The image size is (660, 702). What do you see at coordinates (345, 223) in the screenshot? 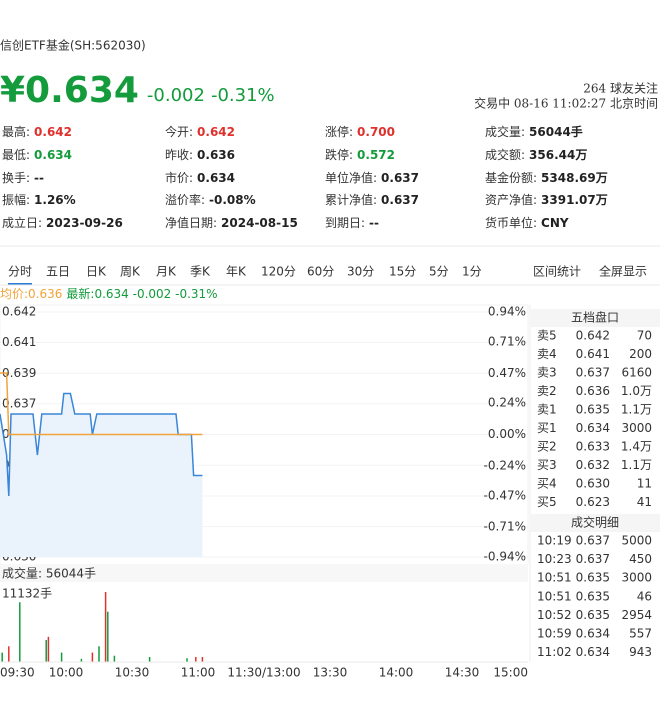
I see `stat-label: 到期日:` at bounding box center [345, 223].